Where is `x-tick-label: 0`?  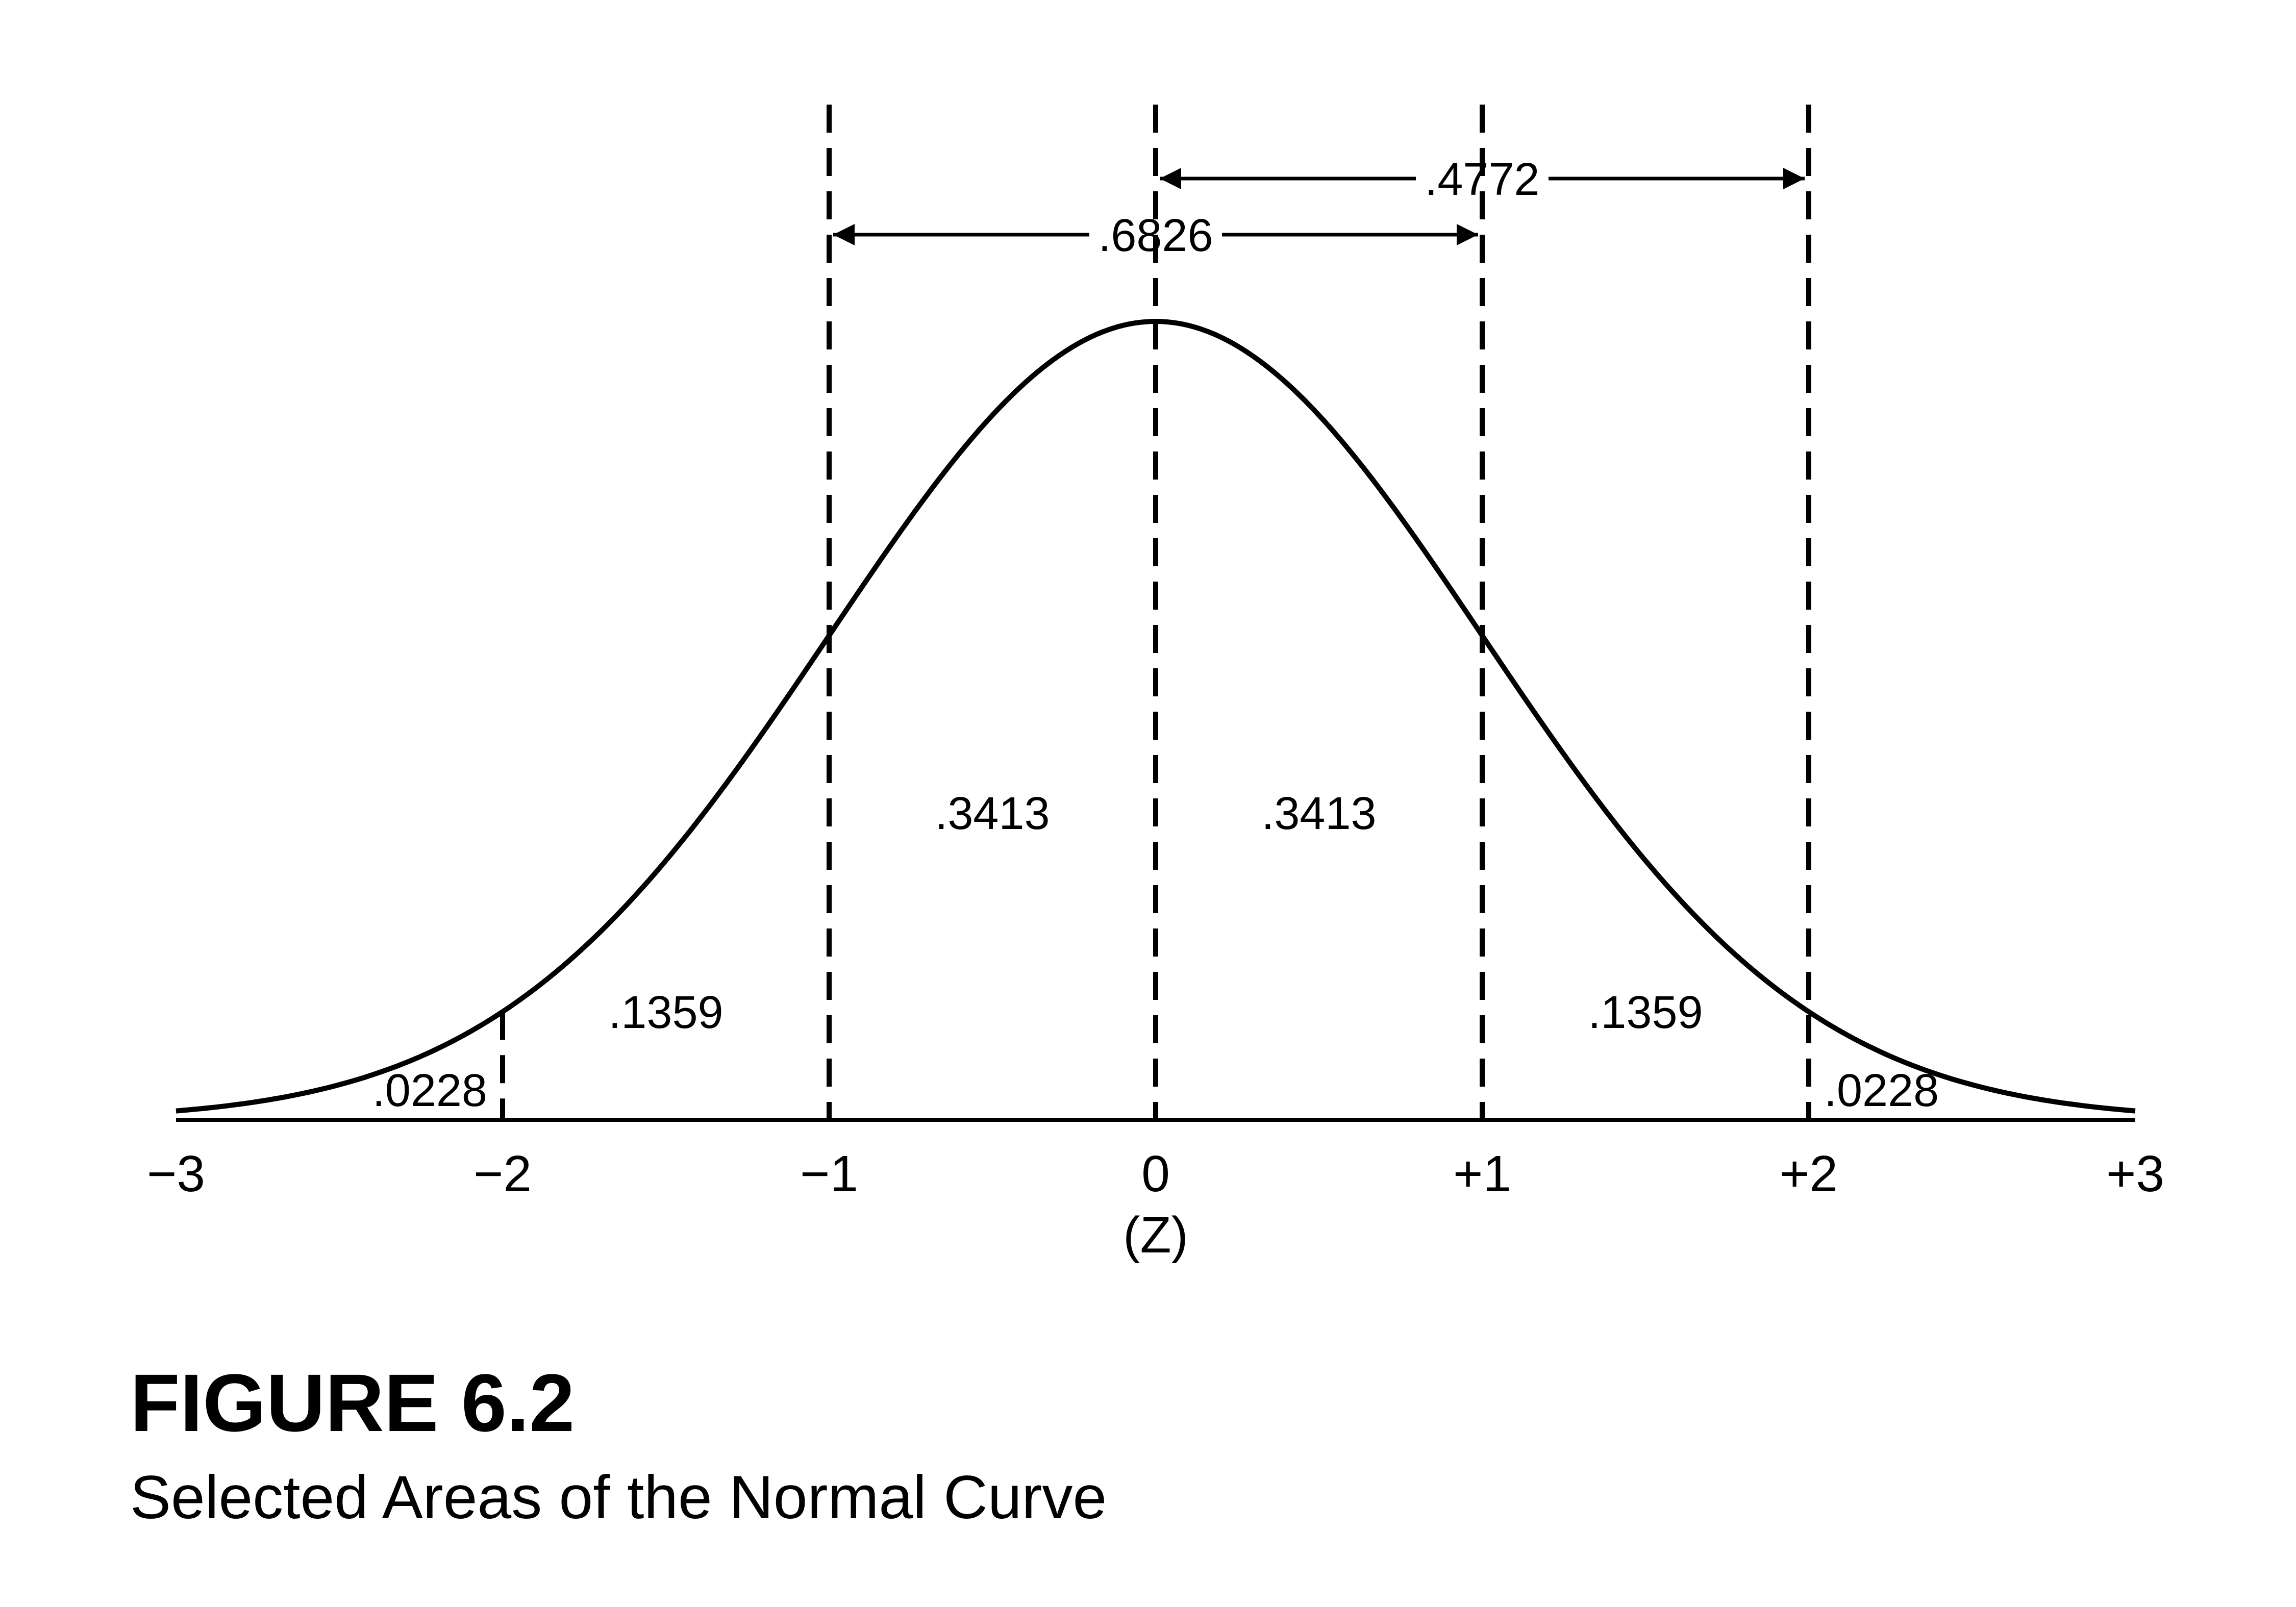 x-tick-label: 0 is located at coordinates (1155, 1173).